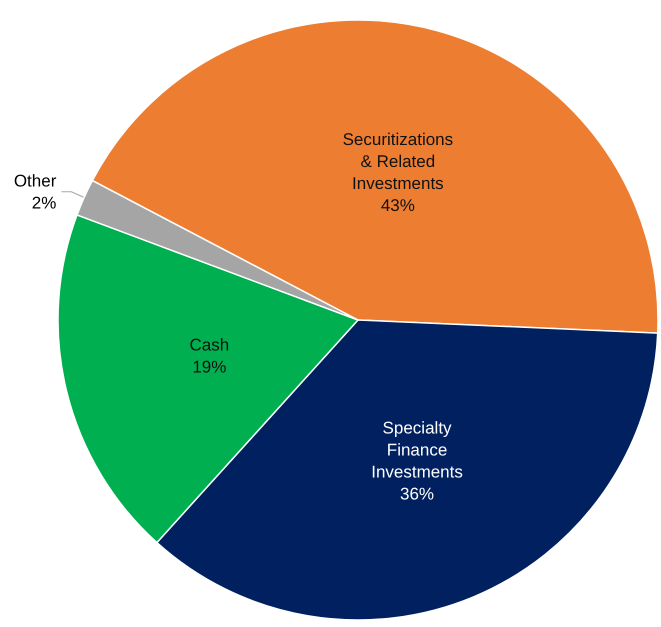  I want to click on slice-label: Securitizations & Related Investments, so click(398, 161).